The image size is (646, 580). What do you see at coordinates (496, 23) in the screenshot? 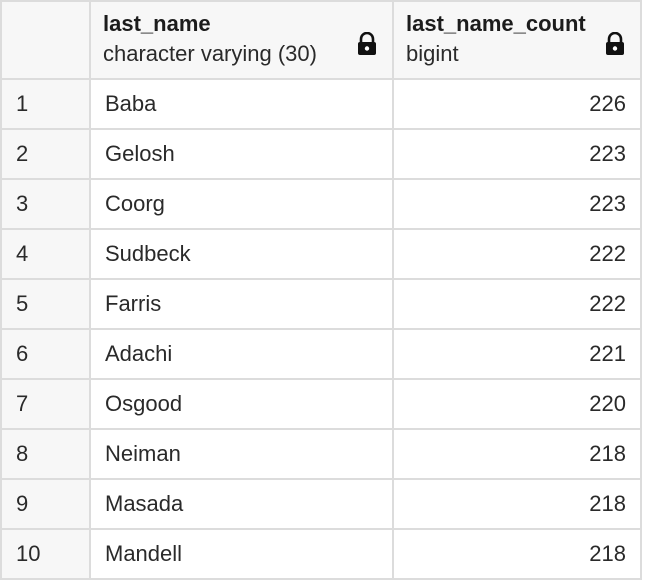
I see `column-name: last_name_count` at bounding box center [496, 23].